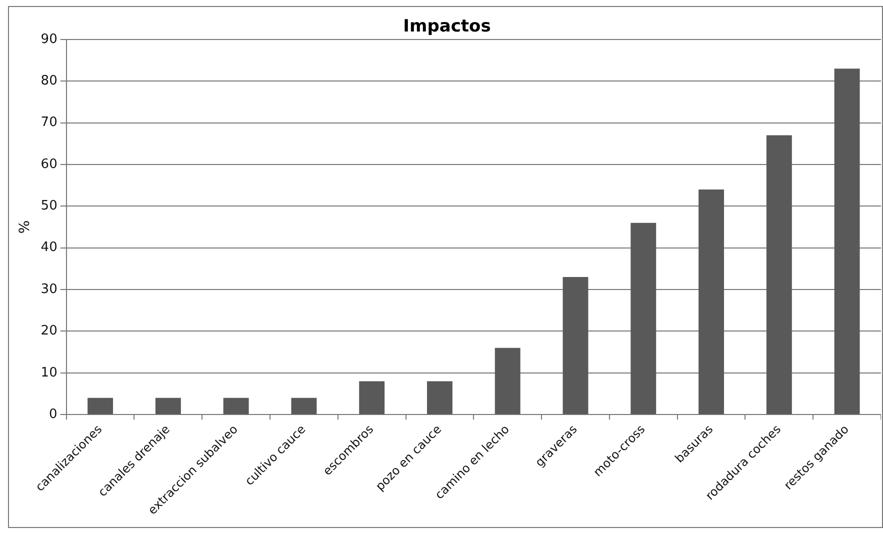 The height and width of the screenshot is (533, 883). I want to click on y-tick-label: 90, so click(49, 39).